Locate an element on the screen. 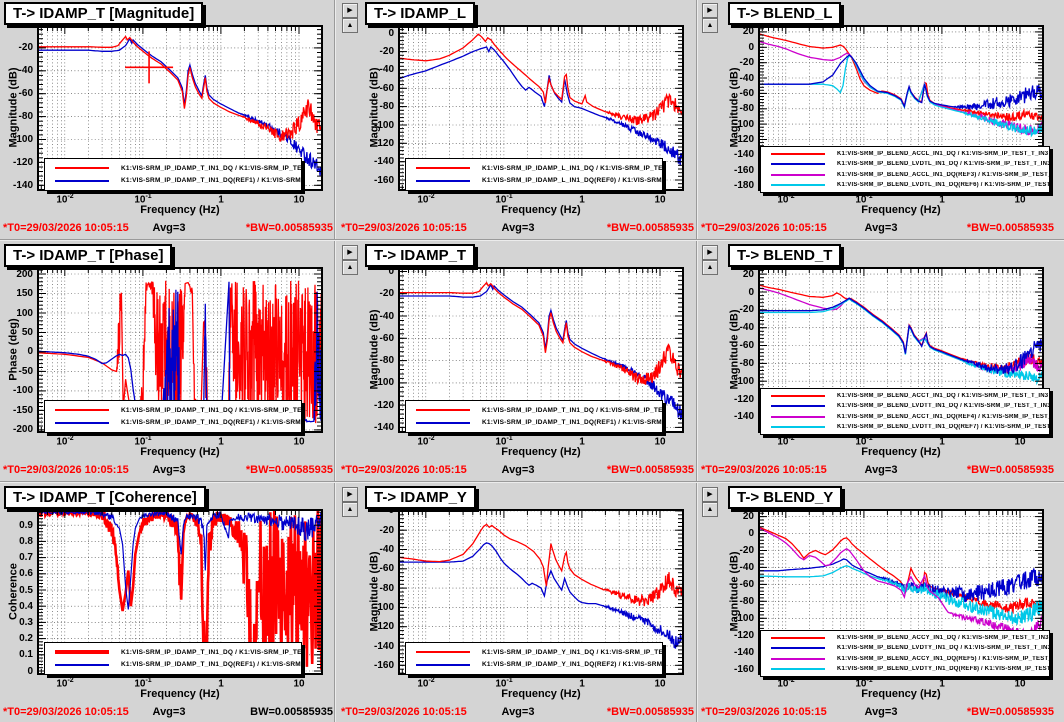  x-tick-label: 10-2 is located at coordinates (65, 199).